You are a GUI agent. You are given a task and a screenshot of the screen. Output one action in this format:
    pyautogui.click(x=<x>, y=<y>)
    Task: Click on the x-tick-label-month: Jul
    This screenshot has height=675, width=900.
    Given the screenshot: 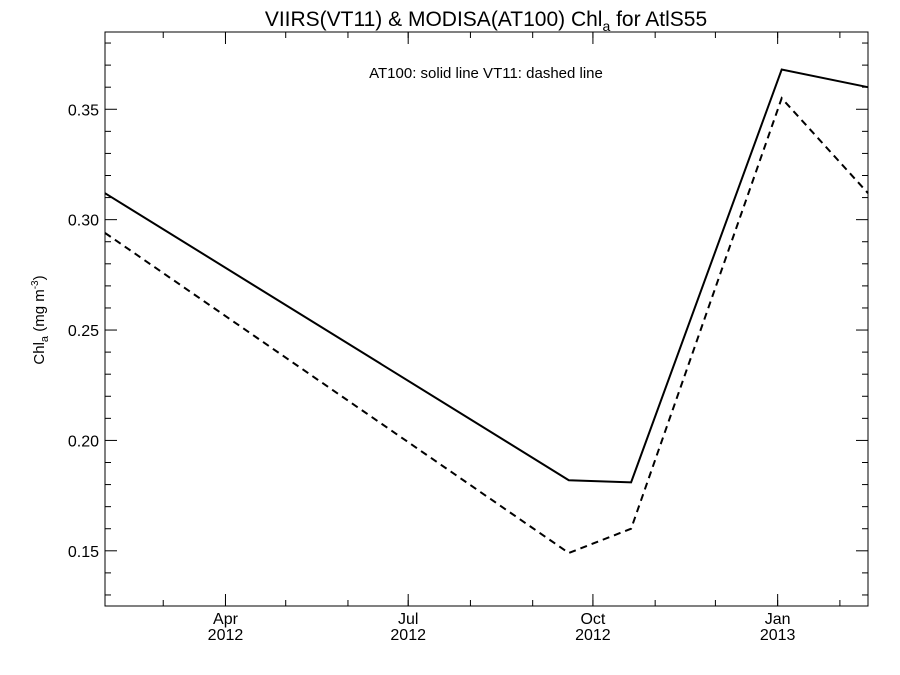 What is the action you would take?
    pyautogui.click(x=408, y=619)
    